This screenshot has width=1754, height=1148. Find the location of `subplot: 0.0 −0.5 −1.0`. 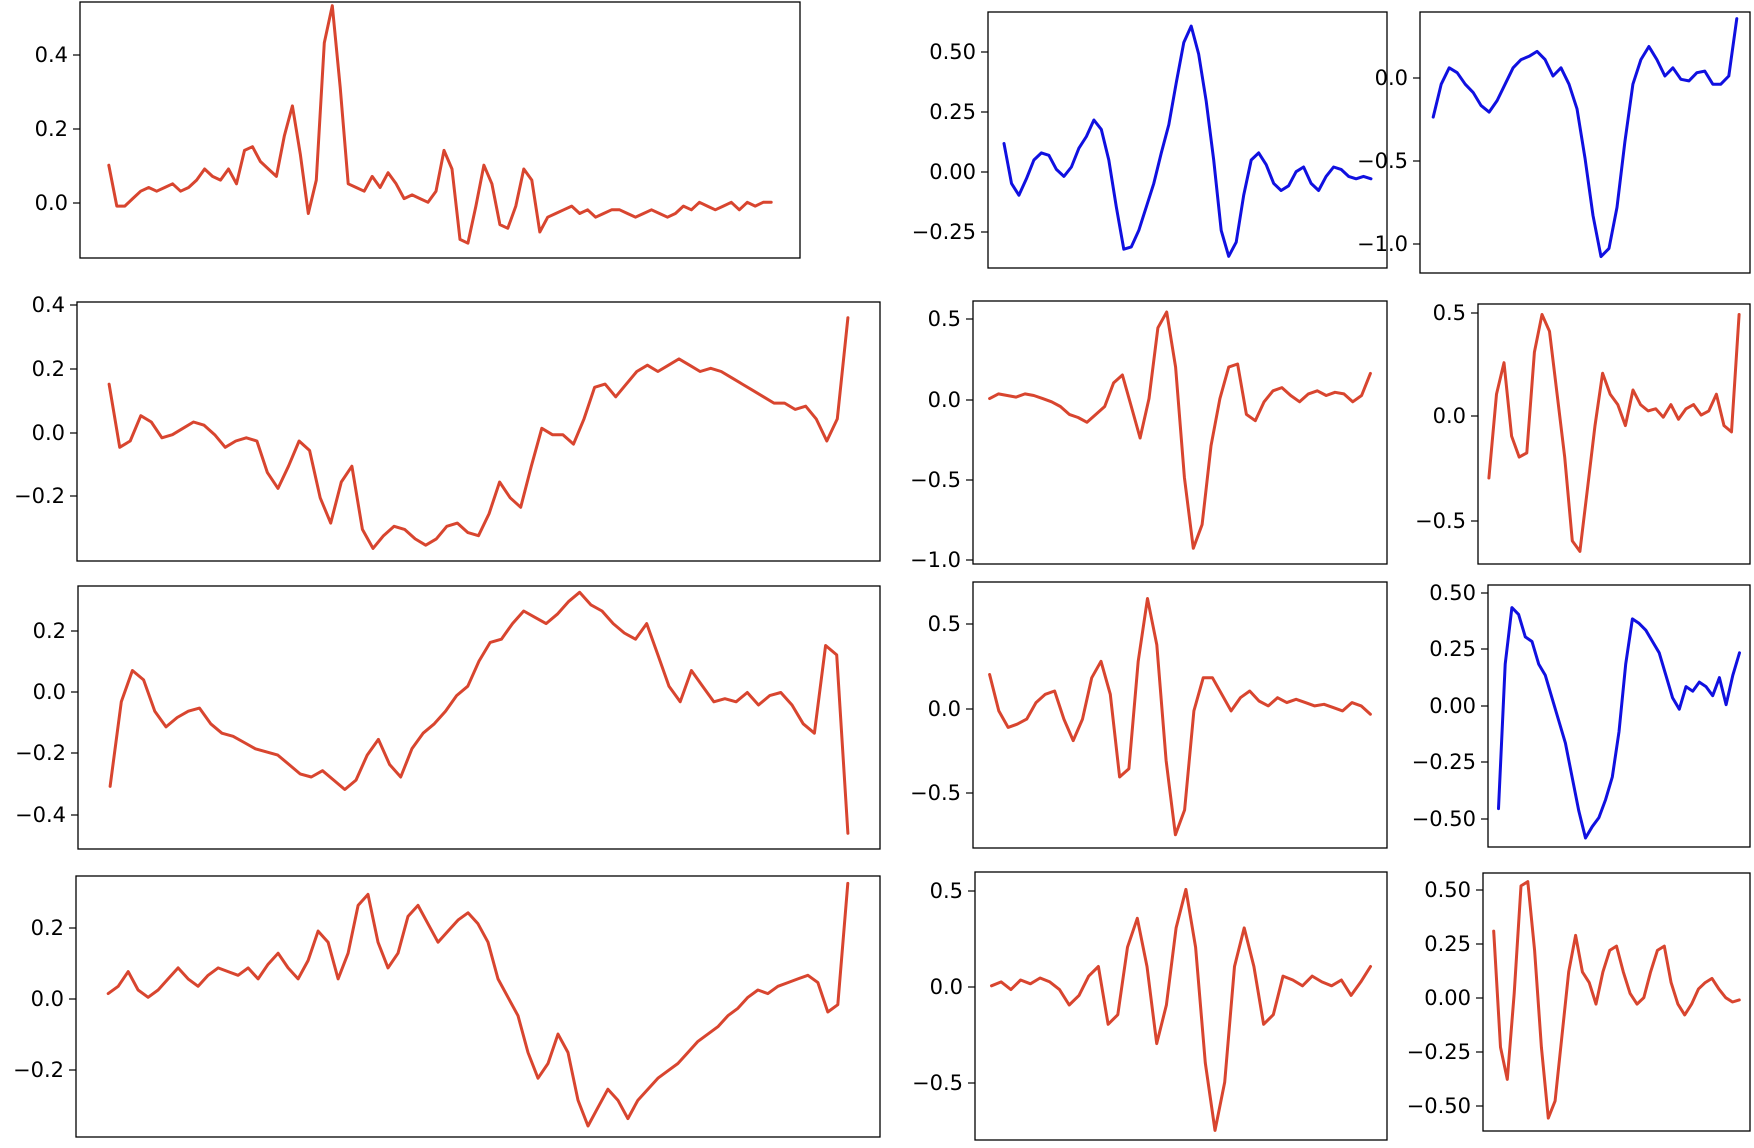

subplot: 0.0 −0.5 −1.0 is located at coordinates (1554, 142).